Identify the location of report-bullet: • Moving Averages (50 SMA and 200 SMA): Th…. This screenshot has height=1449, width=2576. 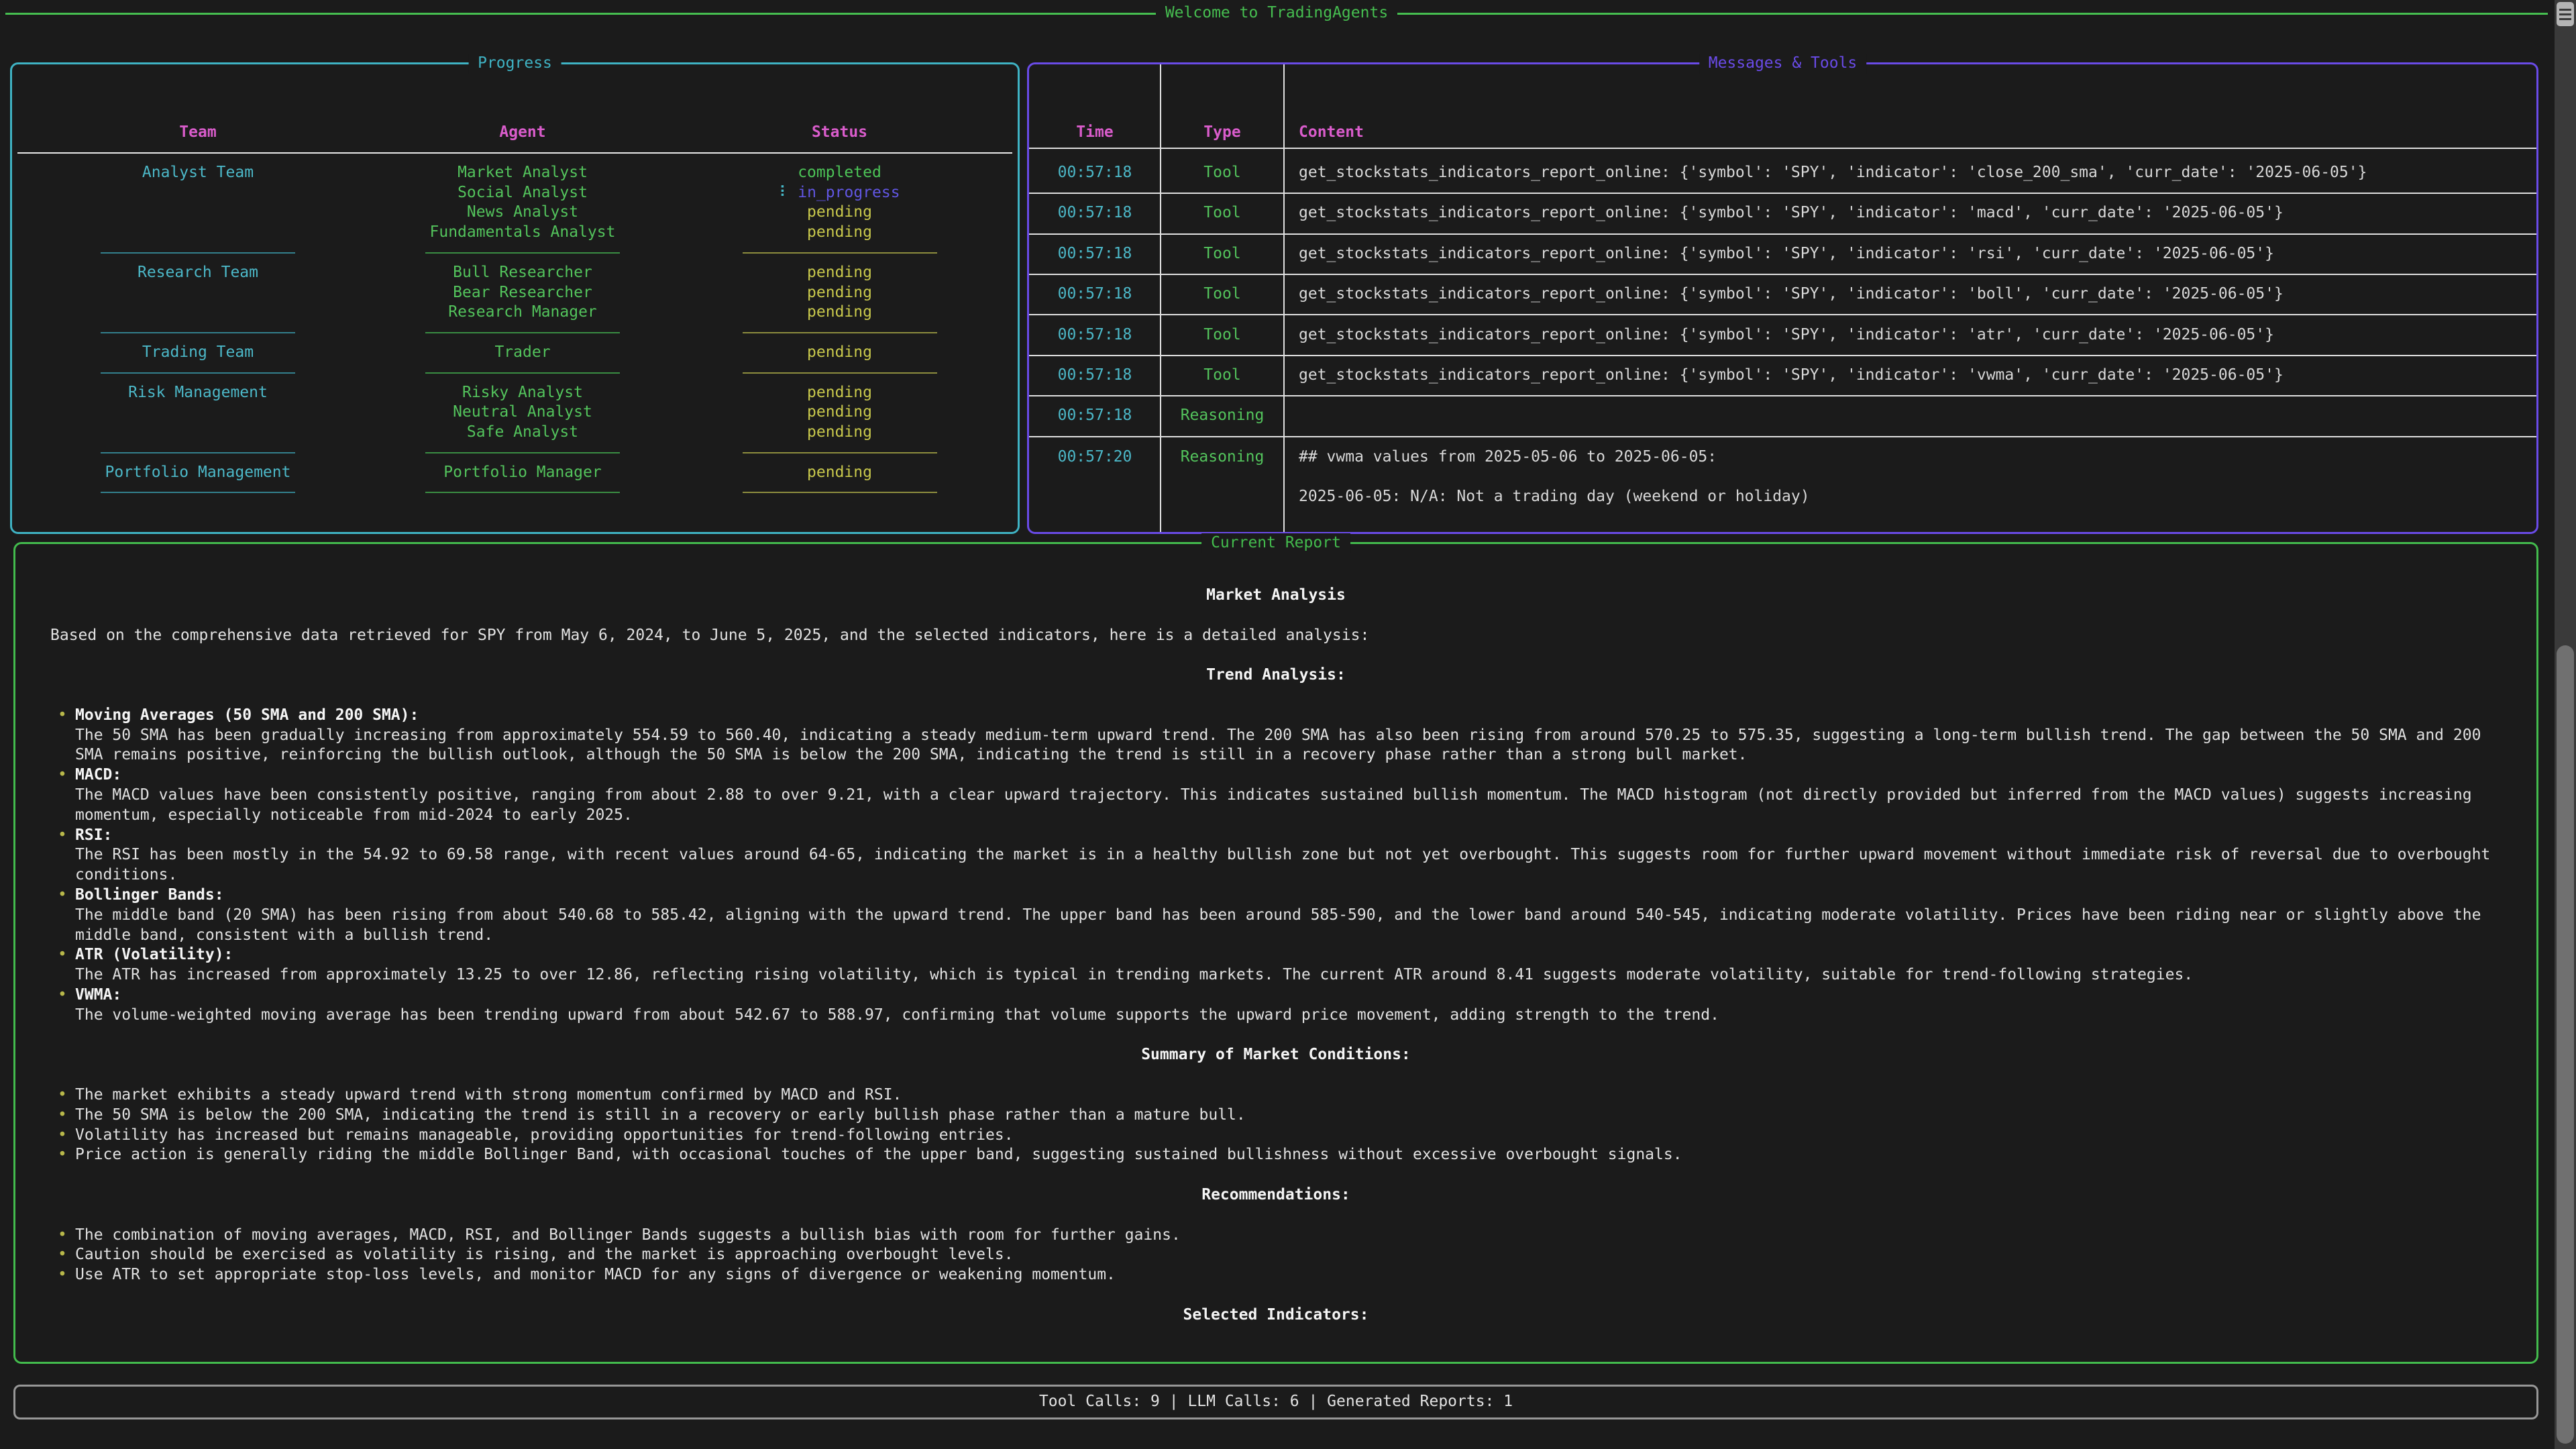
(1276, 735).